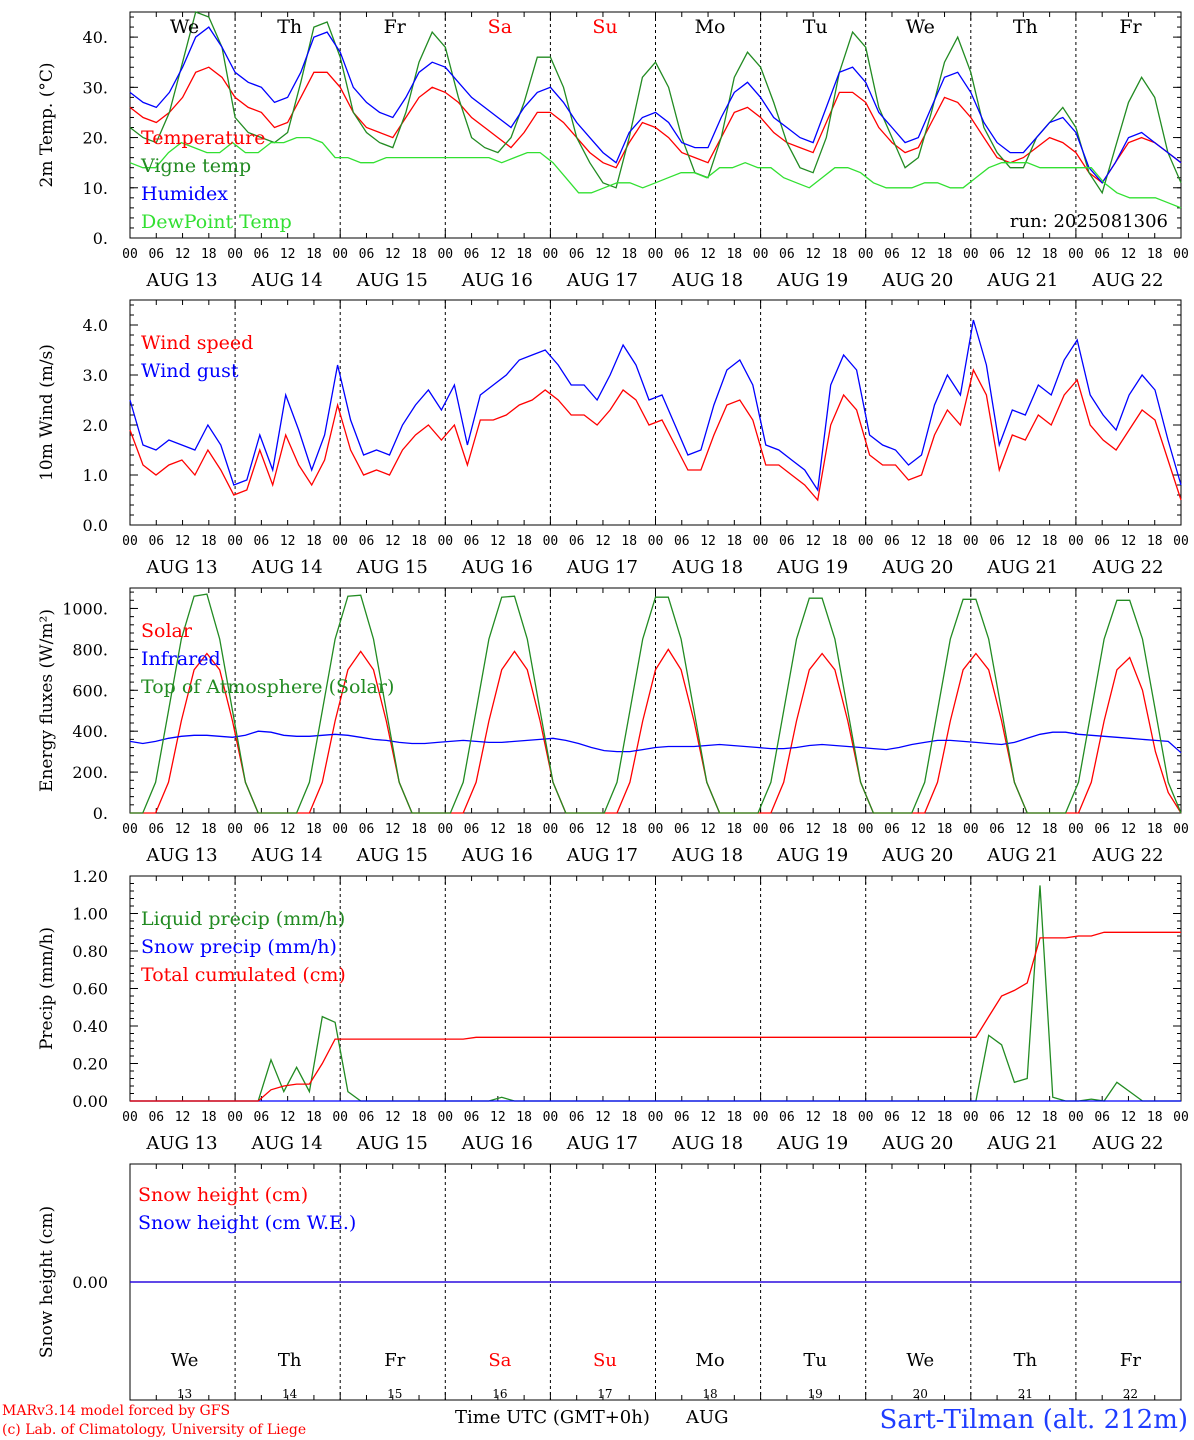 This screenshot has width=1194, height=1440. Describe the element at coordinates (95, 475) in the screenshot. I see `y-tick-label: 1.0` at that location.